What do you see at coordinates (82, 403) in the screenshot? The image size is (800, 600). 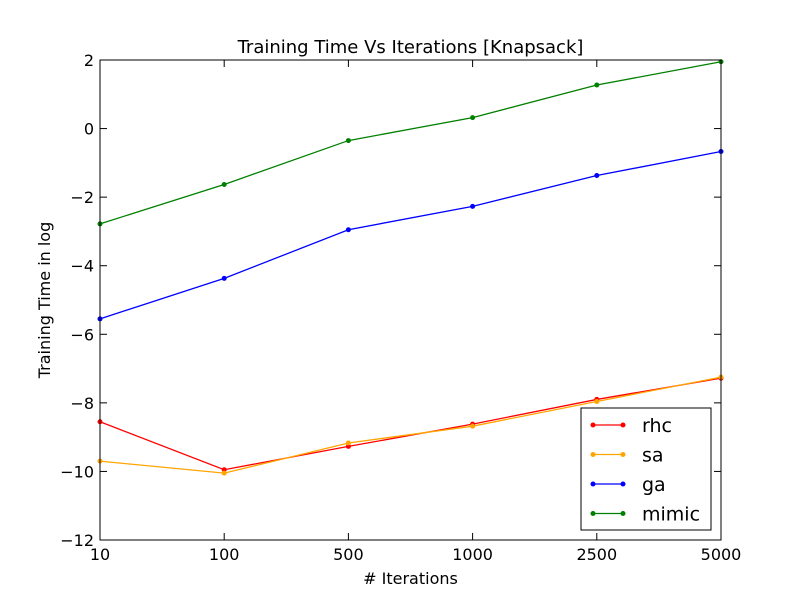 I see `y-tick-label: −8` at bounding box center [82, 403].